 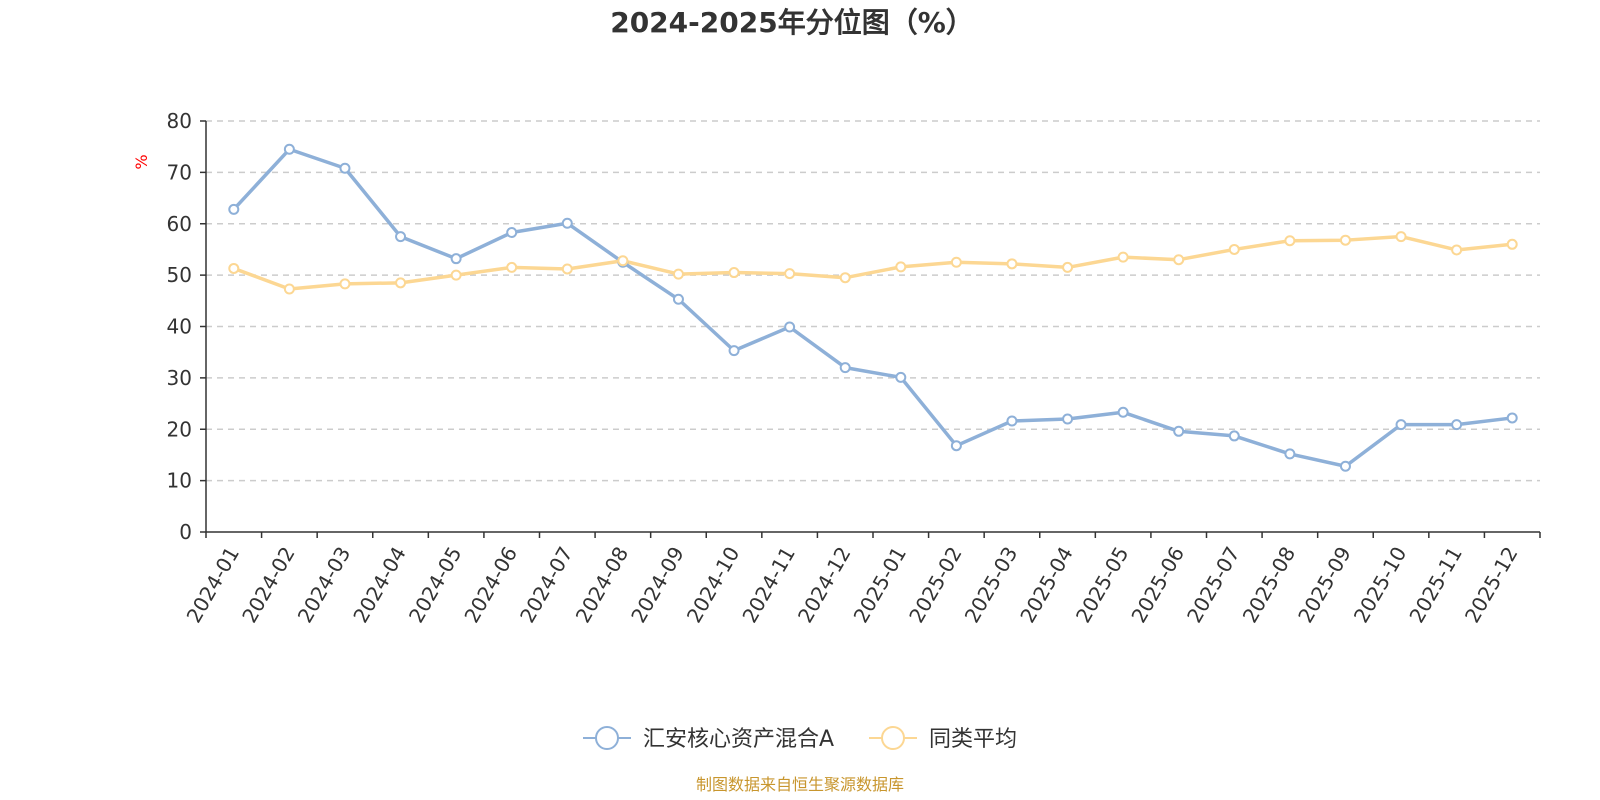 What do you see at coordinates (179, 378) in the screenshot?
I see `y-tick-label: 30` at bounding box center [179, 378].